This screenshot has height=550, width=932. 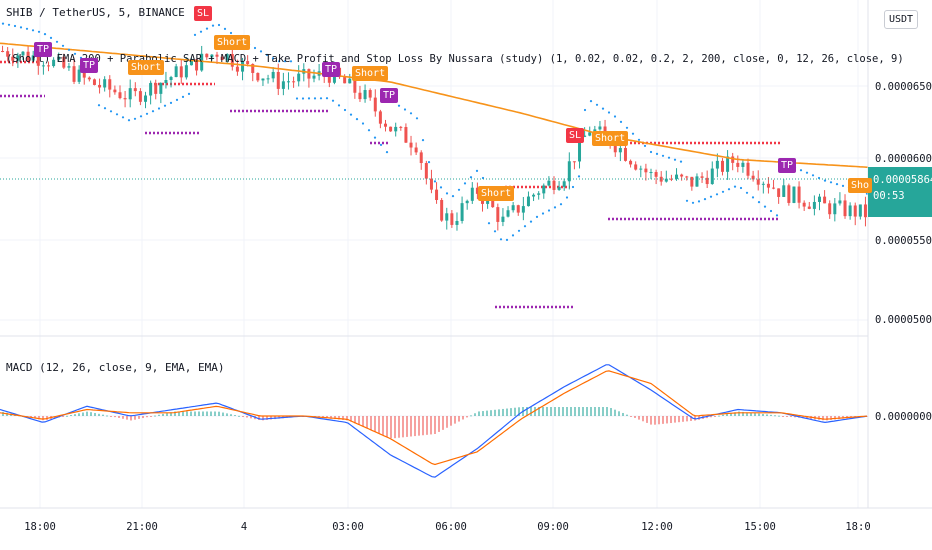 I want to click on price-tick: 0.00005000, so click(x=903, y=320).